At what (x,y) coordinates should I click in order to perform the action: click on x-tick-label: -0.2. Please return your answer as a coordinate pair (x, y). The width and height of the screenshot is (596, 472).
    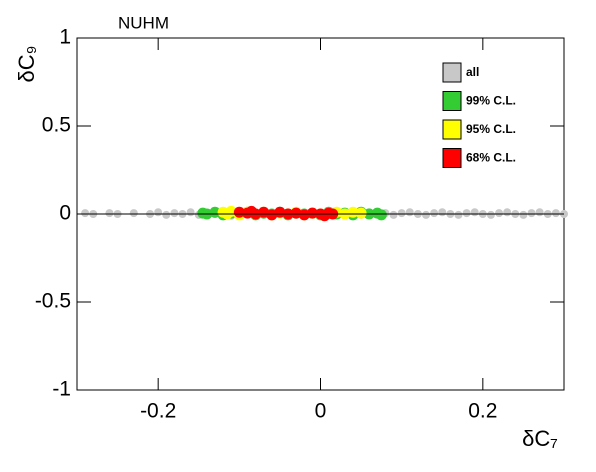
    Looking at the image, I should click on (158, 411).